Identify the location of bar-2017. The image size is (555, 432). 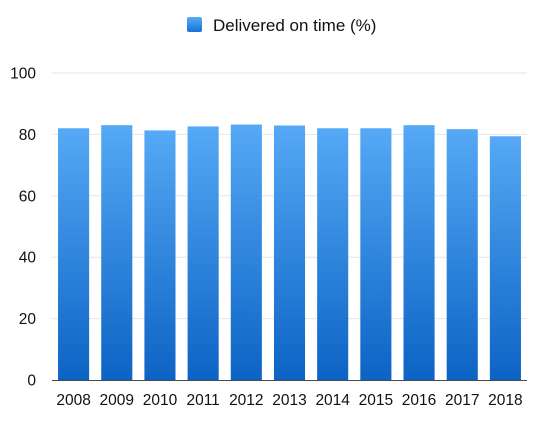
(462, 254).